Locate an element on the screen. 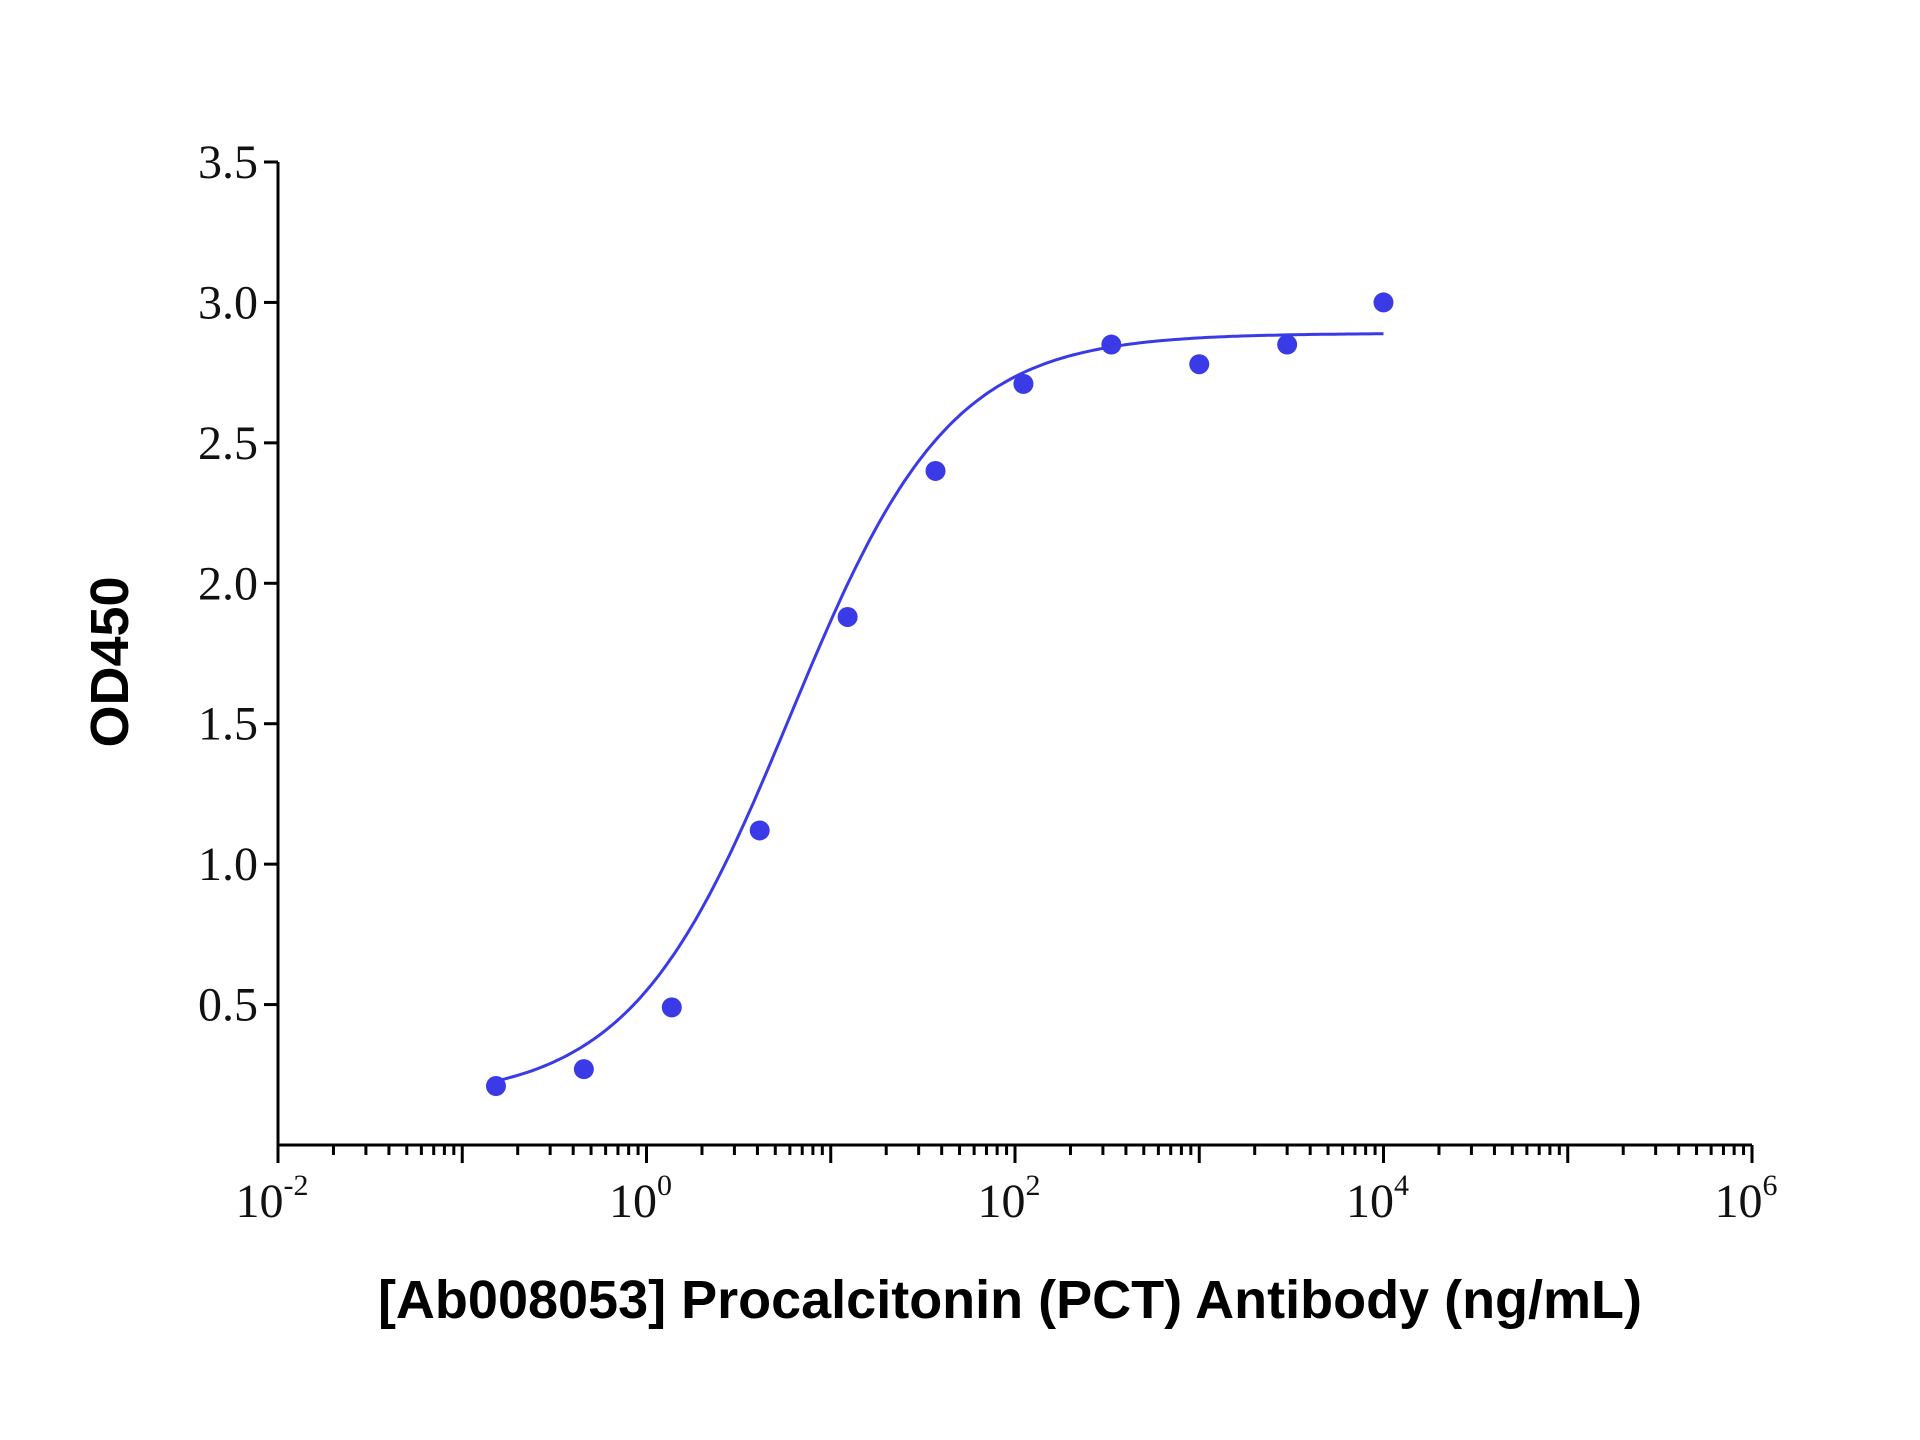 The image size is (1920, 1440). y-tick-label: 2.0 is located at coordinates (228, 583).